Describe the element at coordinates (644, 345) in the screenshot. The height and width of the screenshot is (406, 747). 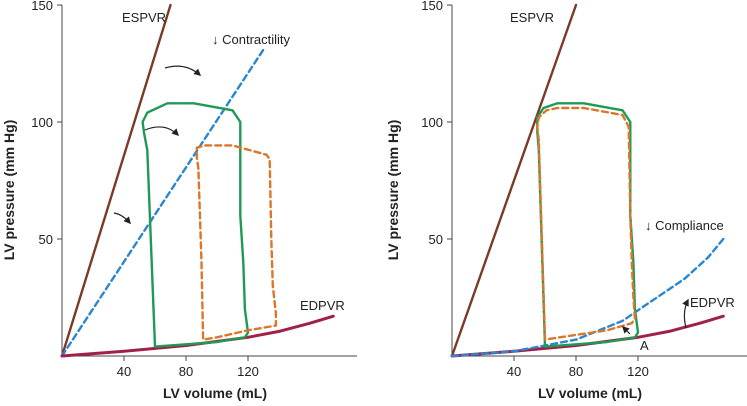
I see `point-a-label: A` at that location.